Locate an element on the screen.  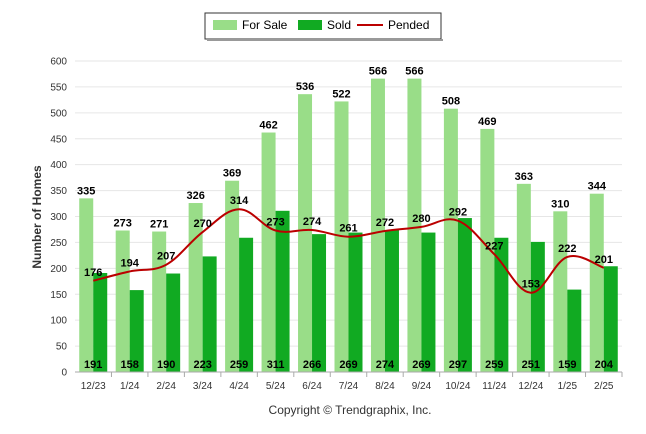
data-label-pended: 194 is located at coordinates (130, 263).